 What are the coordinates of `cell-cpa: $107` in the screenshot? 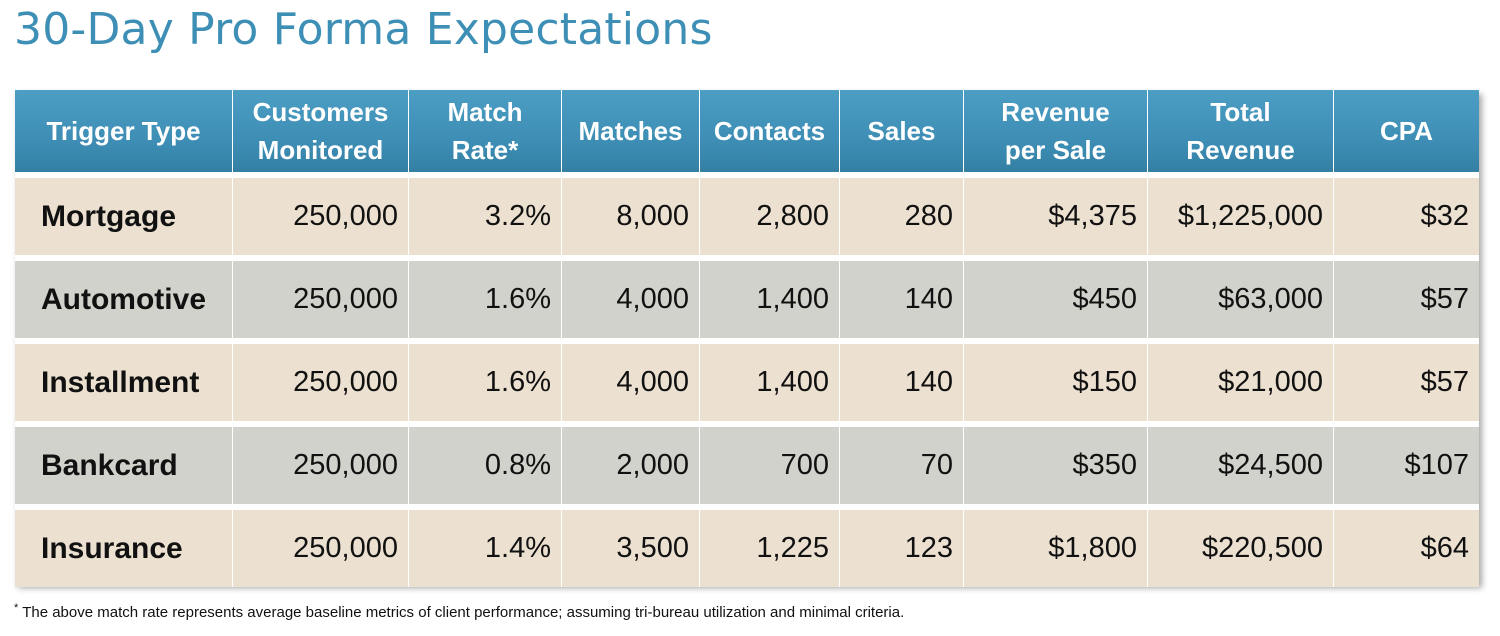 It's located at (1406, 468).